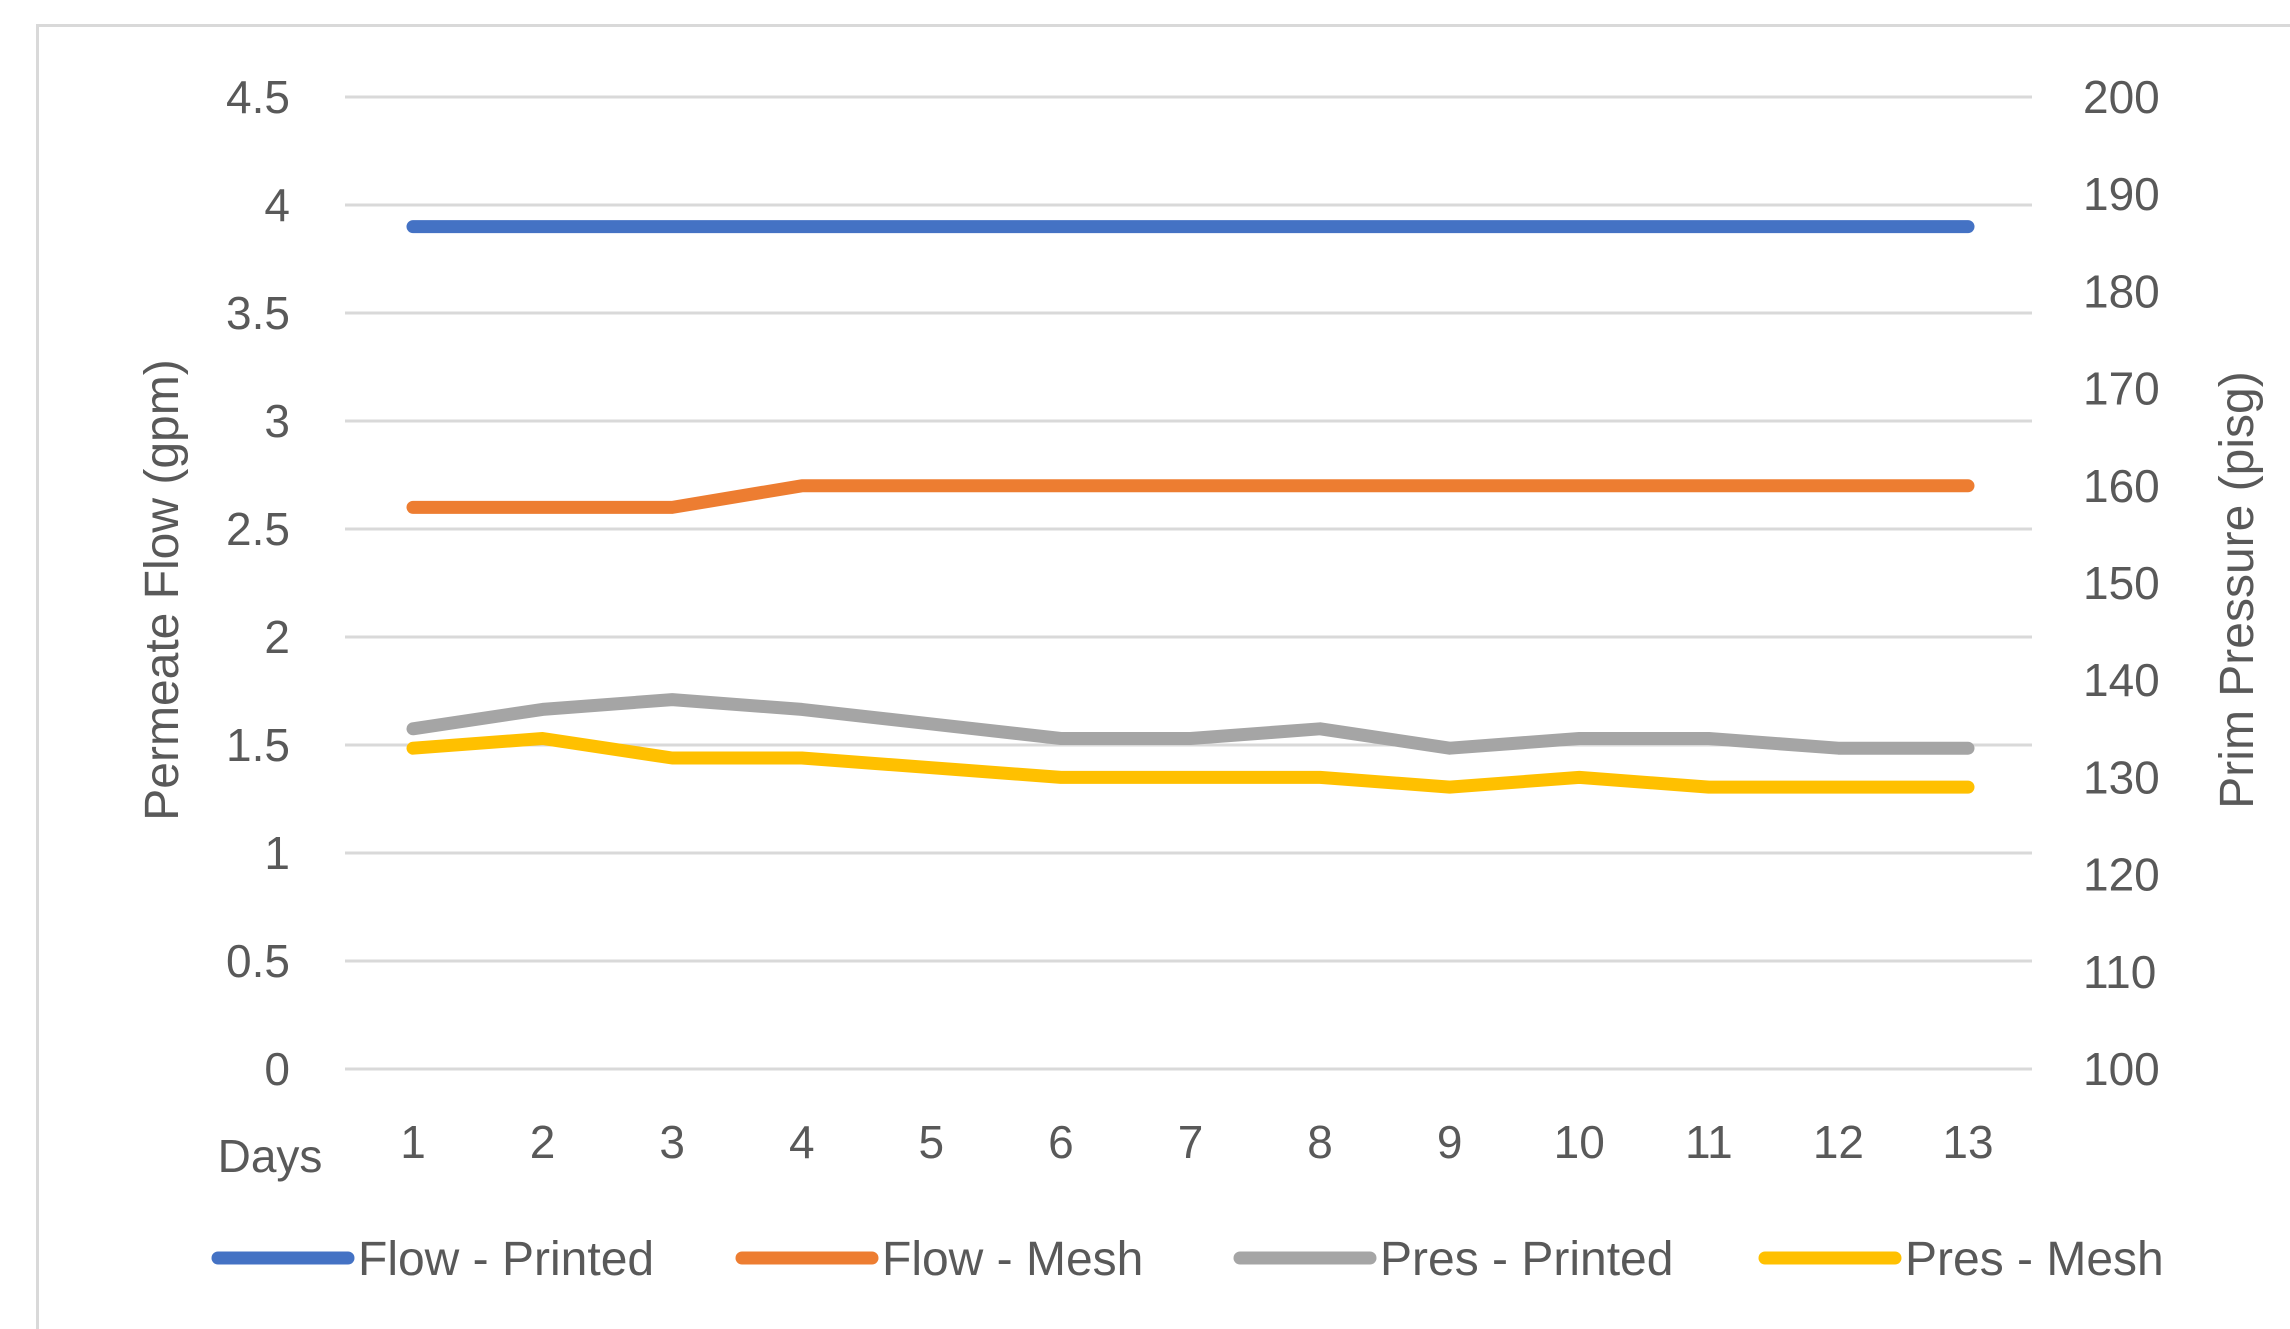  I want to click on y-right-tick-label: 200, so click(2121, 97).